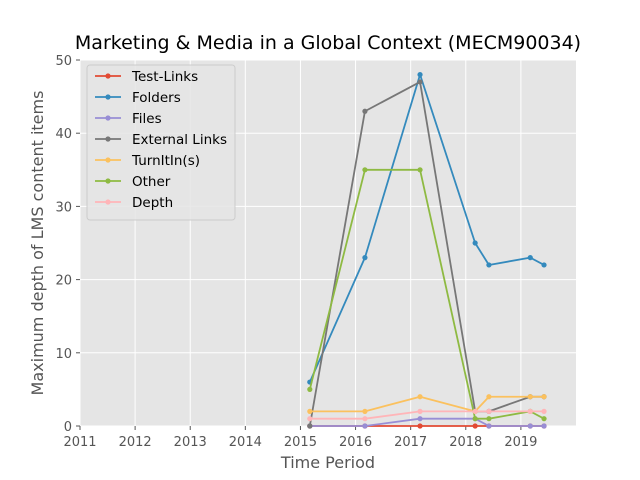 This screenshot has height=480, width=640. What do you see at coordinates (152, 203) in the screenshot?
I see `legend-label: Depth` at bounding box center [152, 203].